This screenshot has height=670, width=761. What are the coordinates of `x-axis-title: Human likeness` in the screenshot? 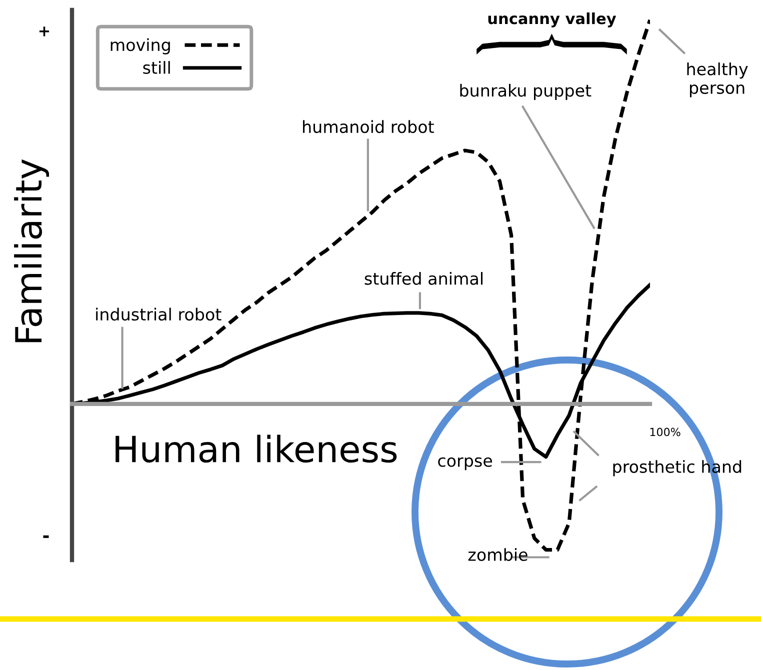 It's located at (256, 448).